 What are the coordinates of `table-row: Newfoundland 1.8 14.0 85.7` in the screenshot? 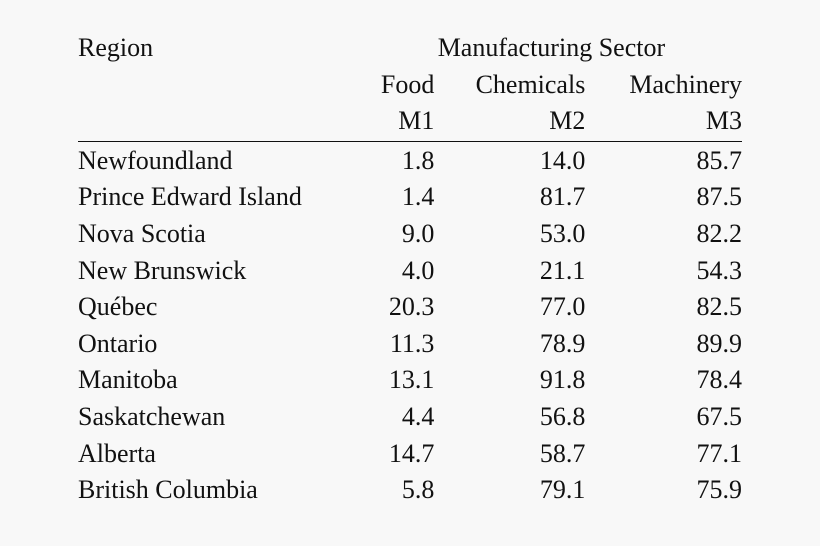 It's located at (410, 160).